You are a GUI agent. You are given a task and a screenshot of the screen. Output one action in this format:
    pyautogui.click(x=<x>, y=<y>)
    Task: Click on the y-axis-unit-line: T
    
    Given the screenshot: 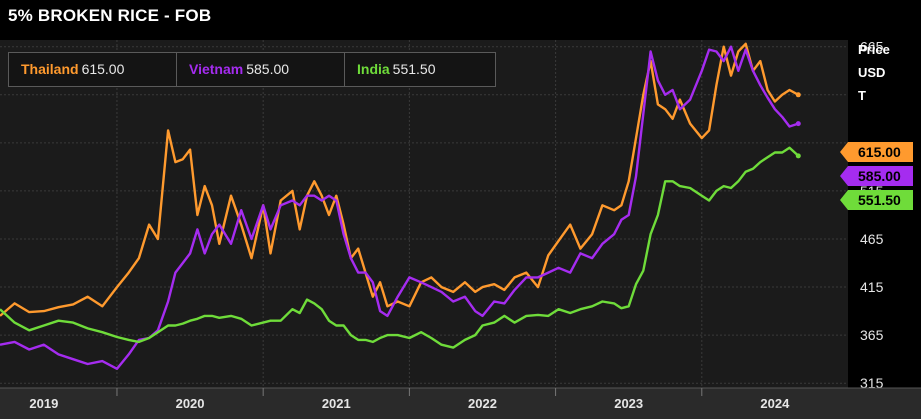 What is the action you would take?
    pyautogui.click(x=862, y=95)
    